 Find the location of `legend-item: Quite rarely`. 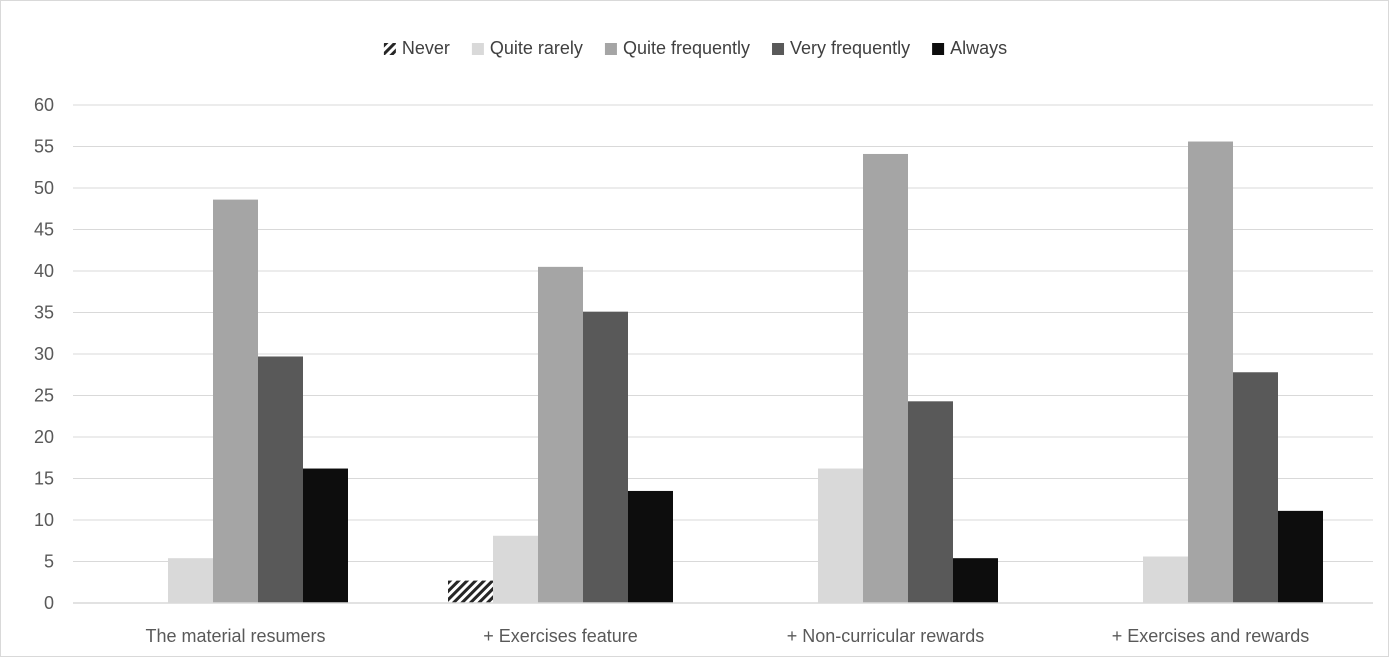

legend-item: Quite rarely is located at coordinates (527, 48).